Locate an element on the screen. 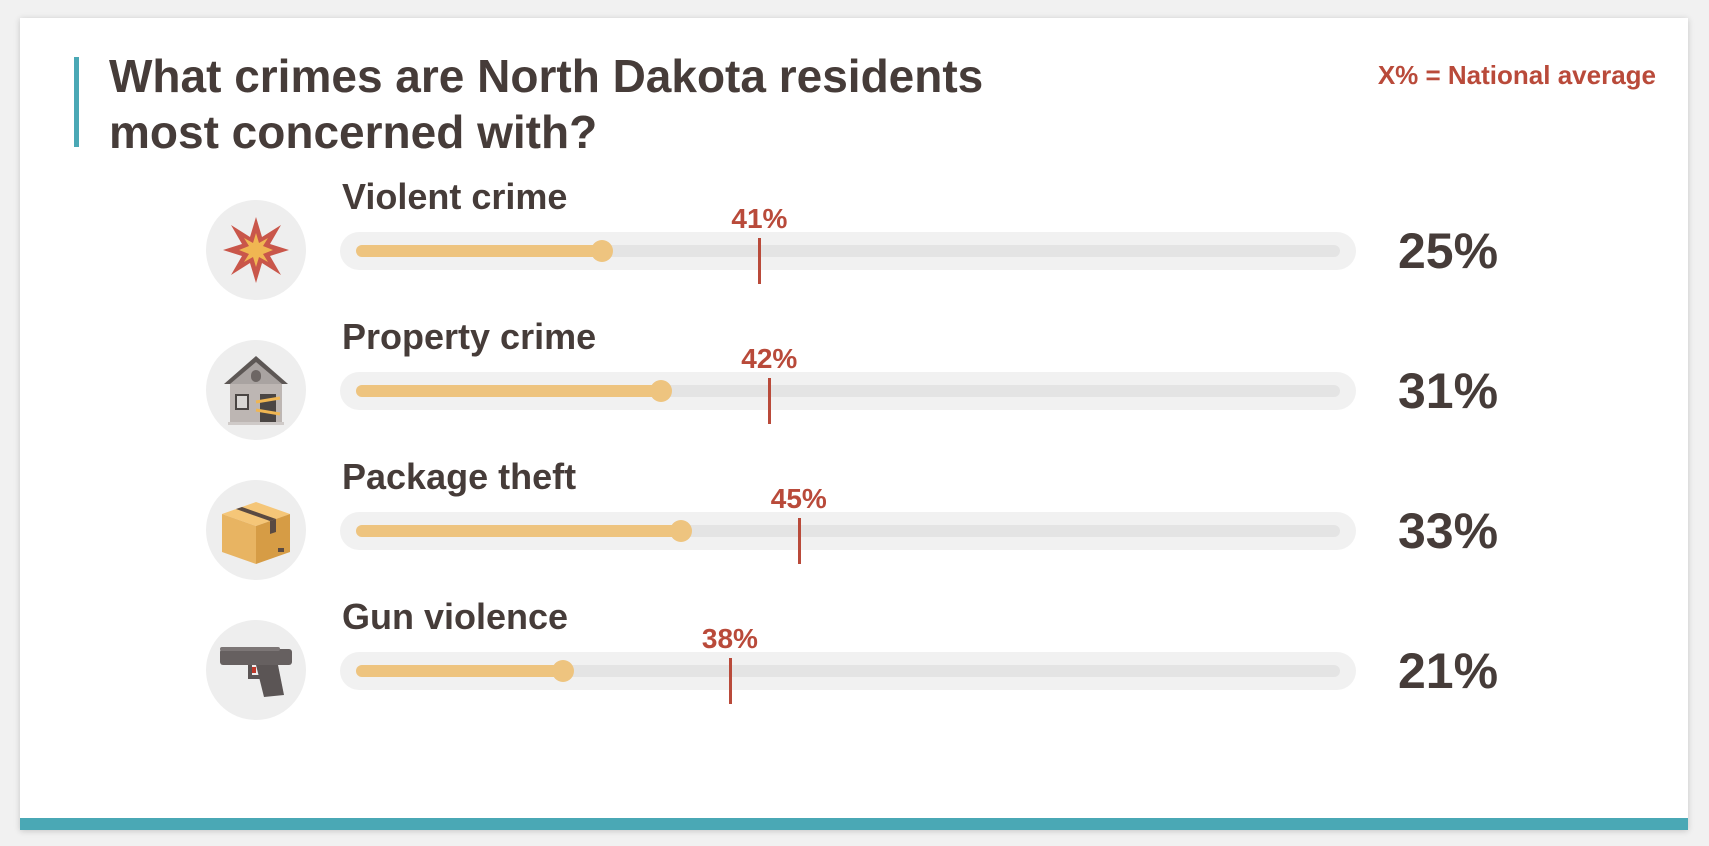 The width and height of the screenshot is (1709, 846). value-label: 21% is located at coordinates (1448, 671).